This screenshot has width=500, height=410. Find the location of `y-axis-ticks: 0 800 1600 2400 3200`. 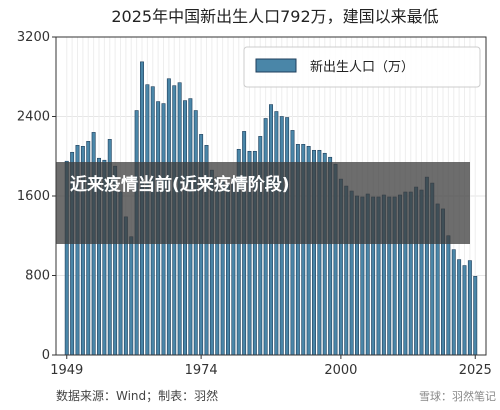

y-axis-ticks: 0 800 1600 2400 3200 is located at coordinates (36, 196).